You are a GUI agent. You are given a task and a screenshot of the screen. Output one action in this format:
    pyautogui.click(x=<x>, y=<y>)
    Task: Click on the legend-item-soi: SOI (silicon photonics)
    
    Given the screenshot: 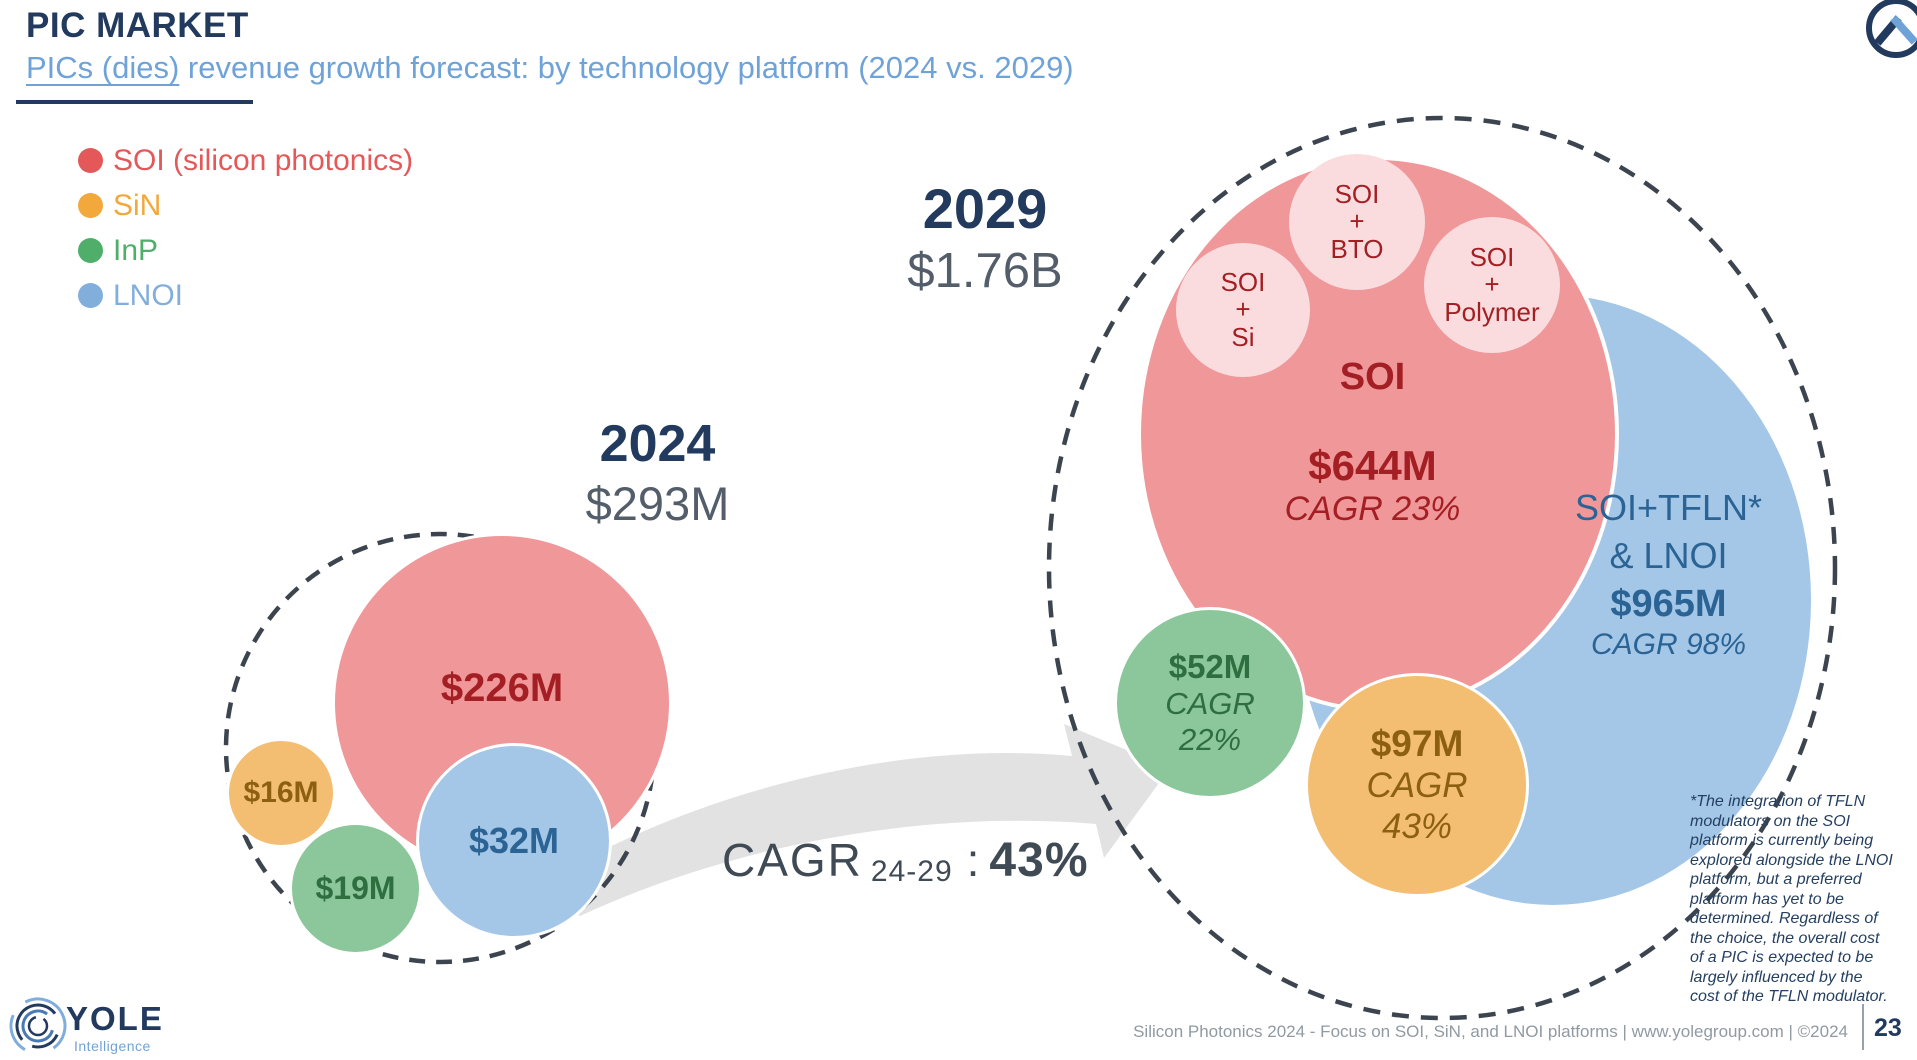 What is the action you would take?
    pyautogui.click(x=245, y=160)
    